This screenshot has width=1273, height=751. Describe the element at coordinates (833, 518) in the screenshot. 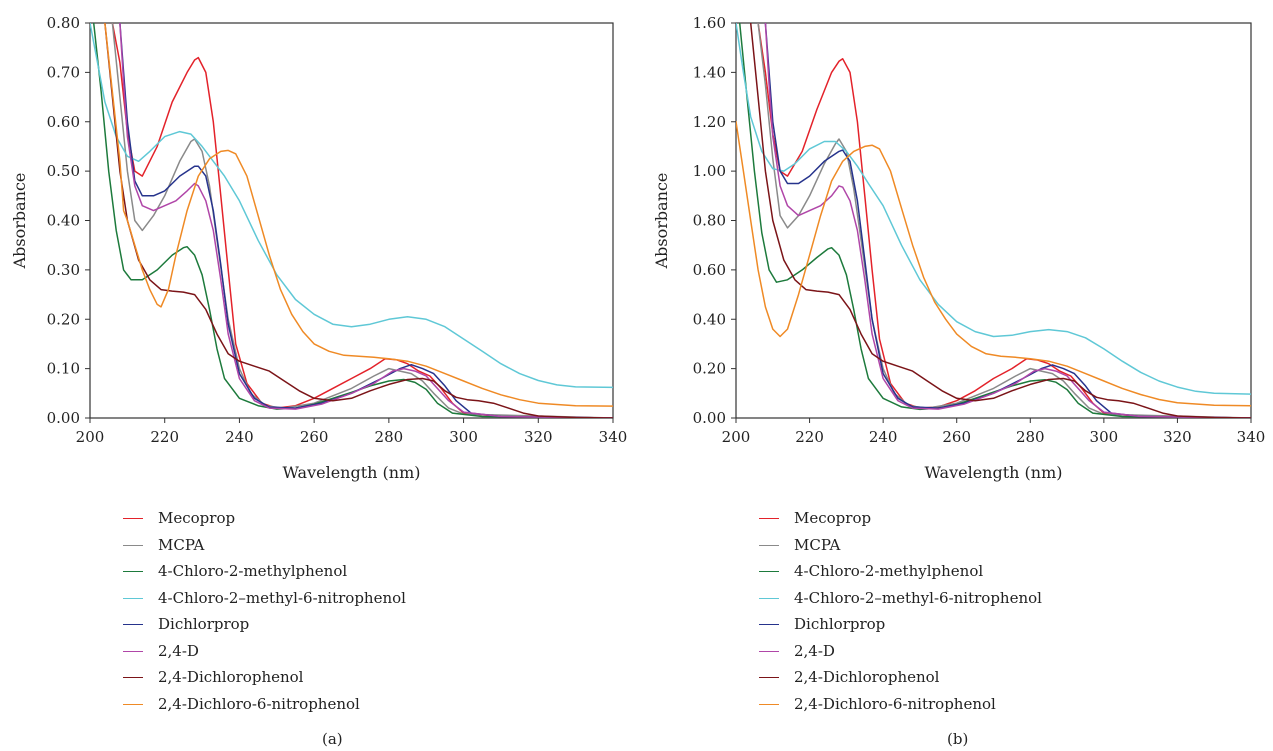

I see `legend-label: Mecoprop` at that location.